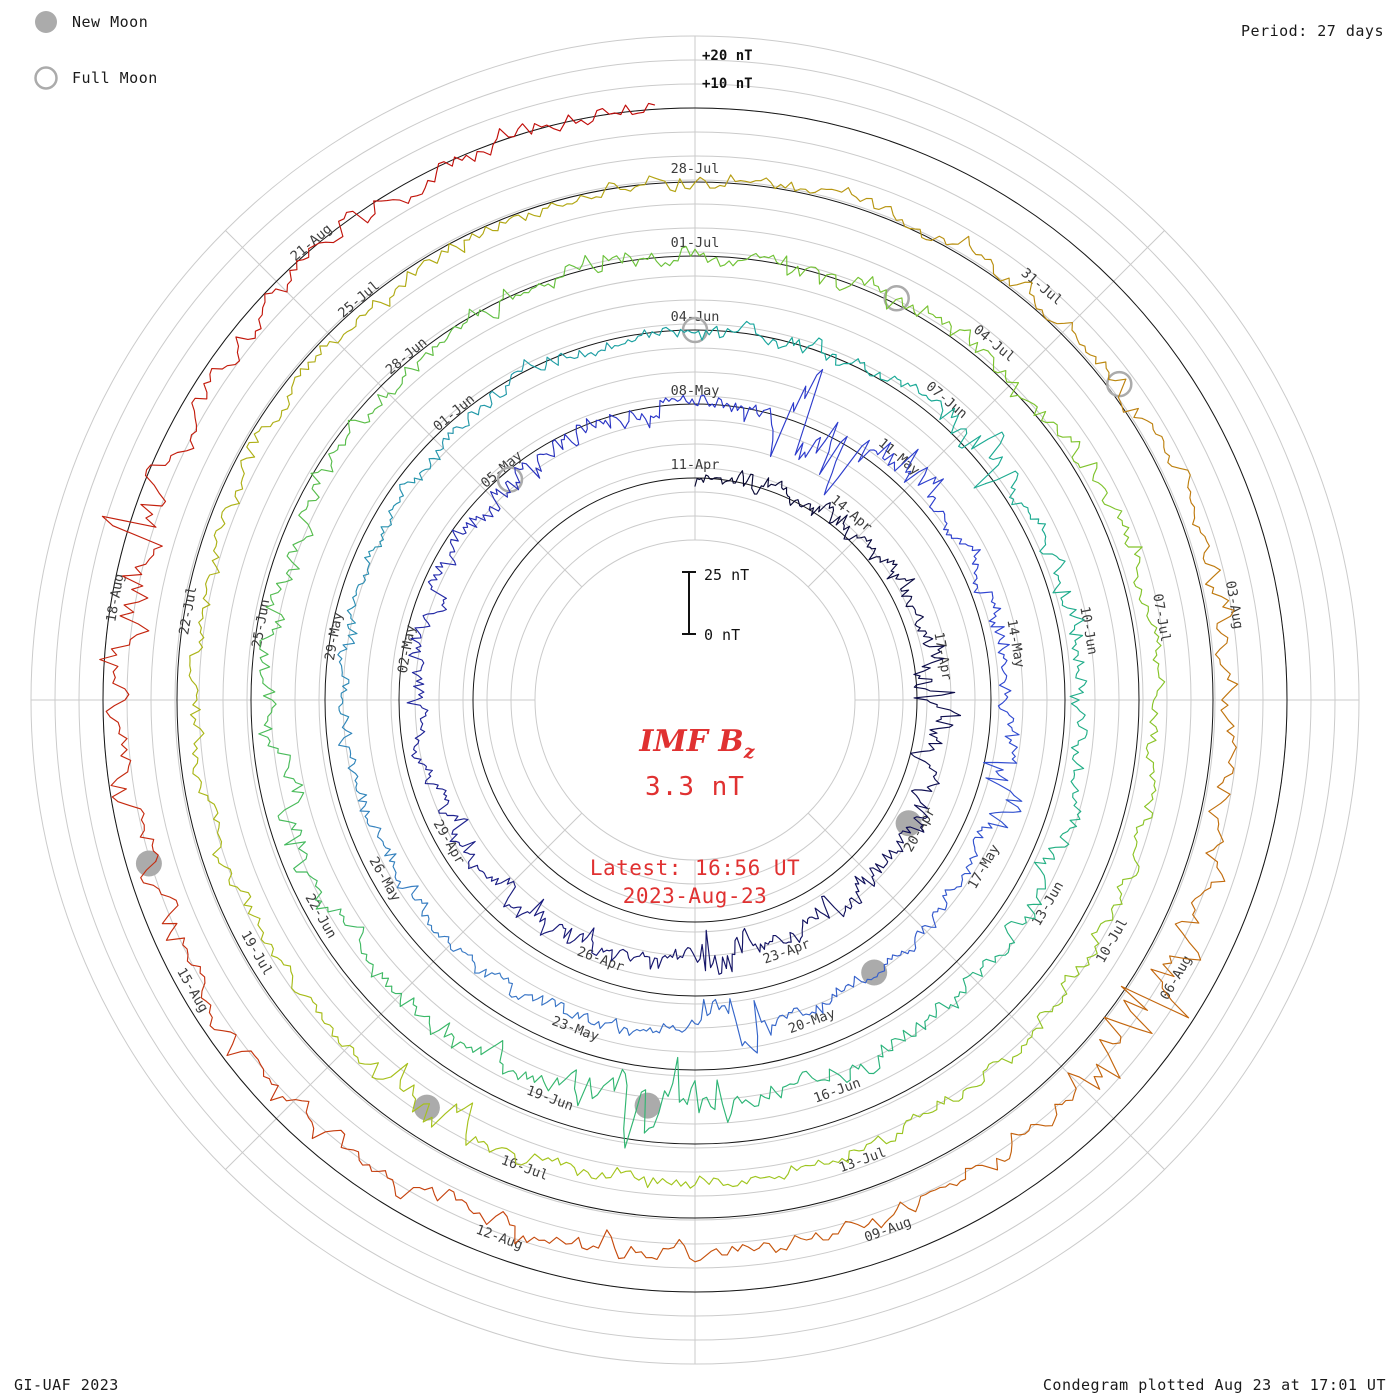 Image resolution: width=1400 pixels, height=1400 pixels. I want to click on date-label: 26-Apr, so click(600, 960).